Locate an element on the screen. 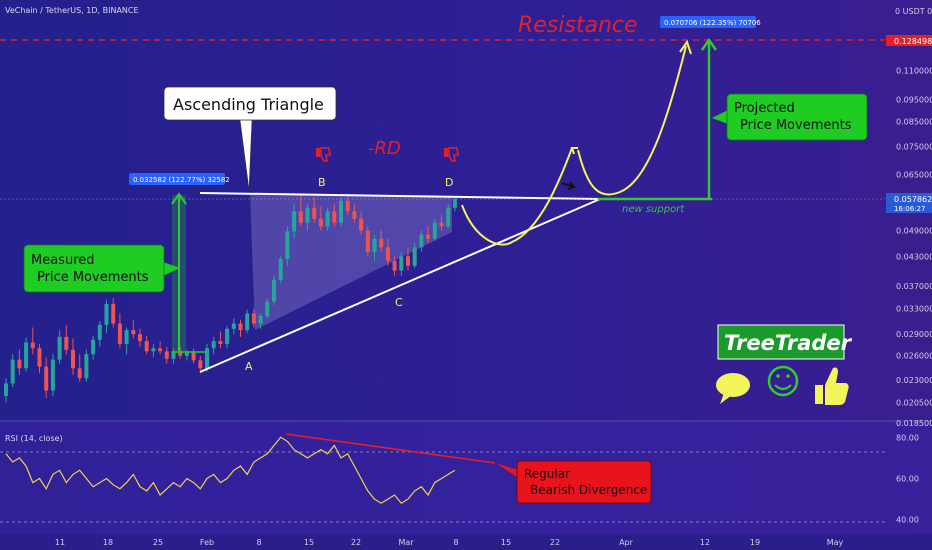 The height and width of the screenshot is (550, 932). projected-box is located at coordinates (797, 117).